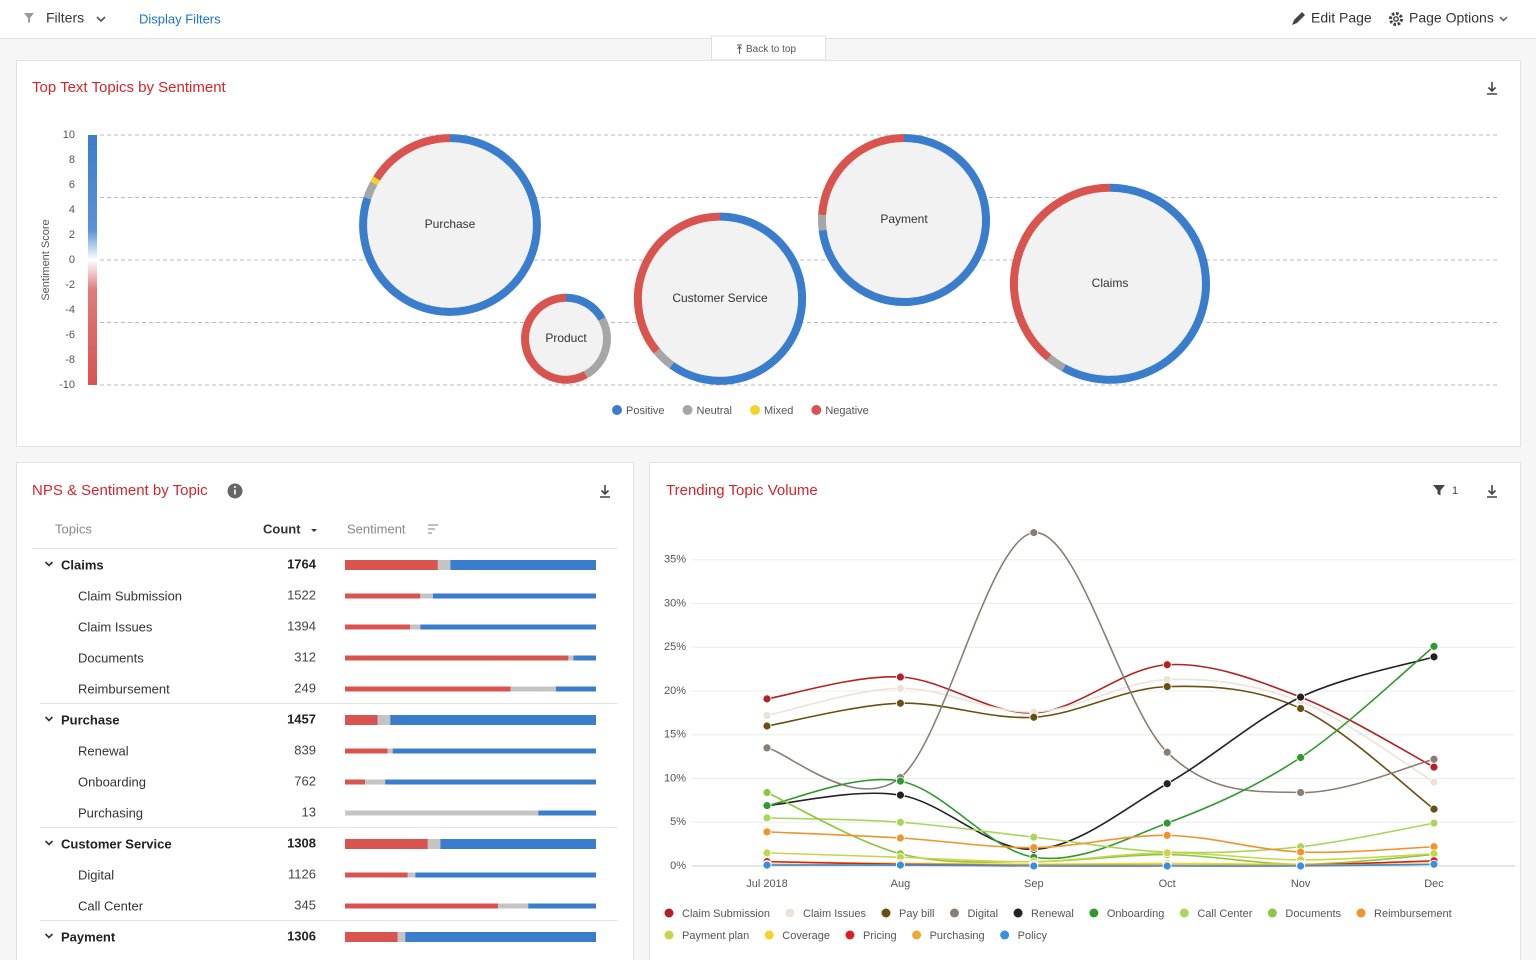 This screenshot has width=1536, height=960. I want to click on legend-label: Pricing, so click(880, 936).